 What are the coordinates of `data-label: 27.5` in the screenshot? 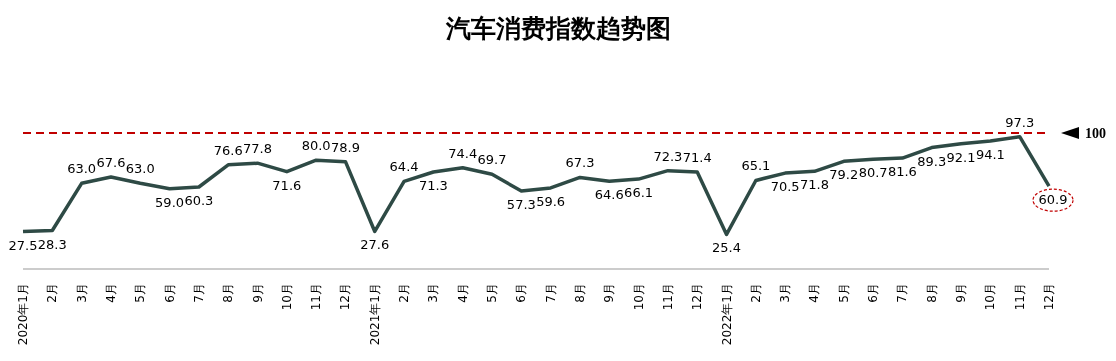 It's located at (23, 245).